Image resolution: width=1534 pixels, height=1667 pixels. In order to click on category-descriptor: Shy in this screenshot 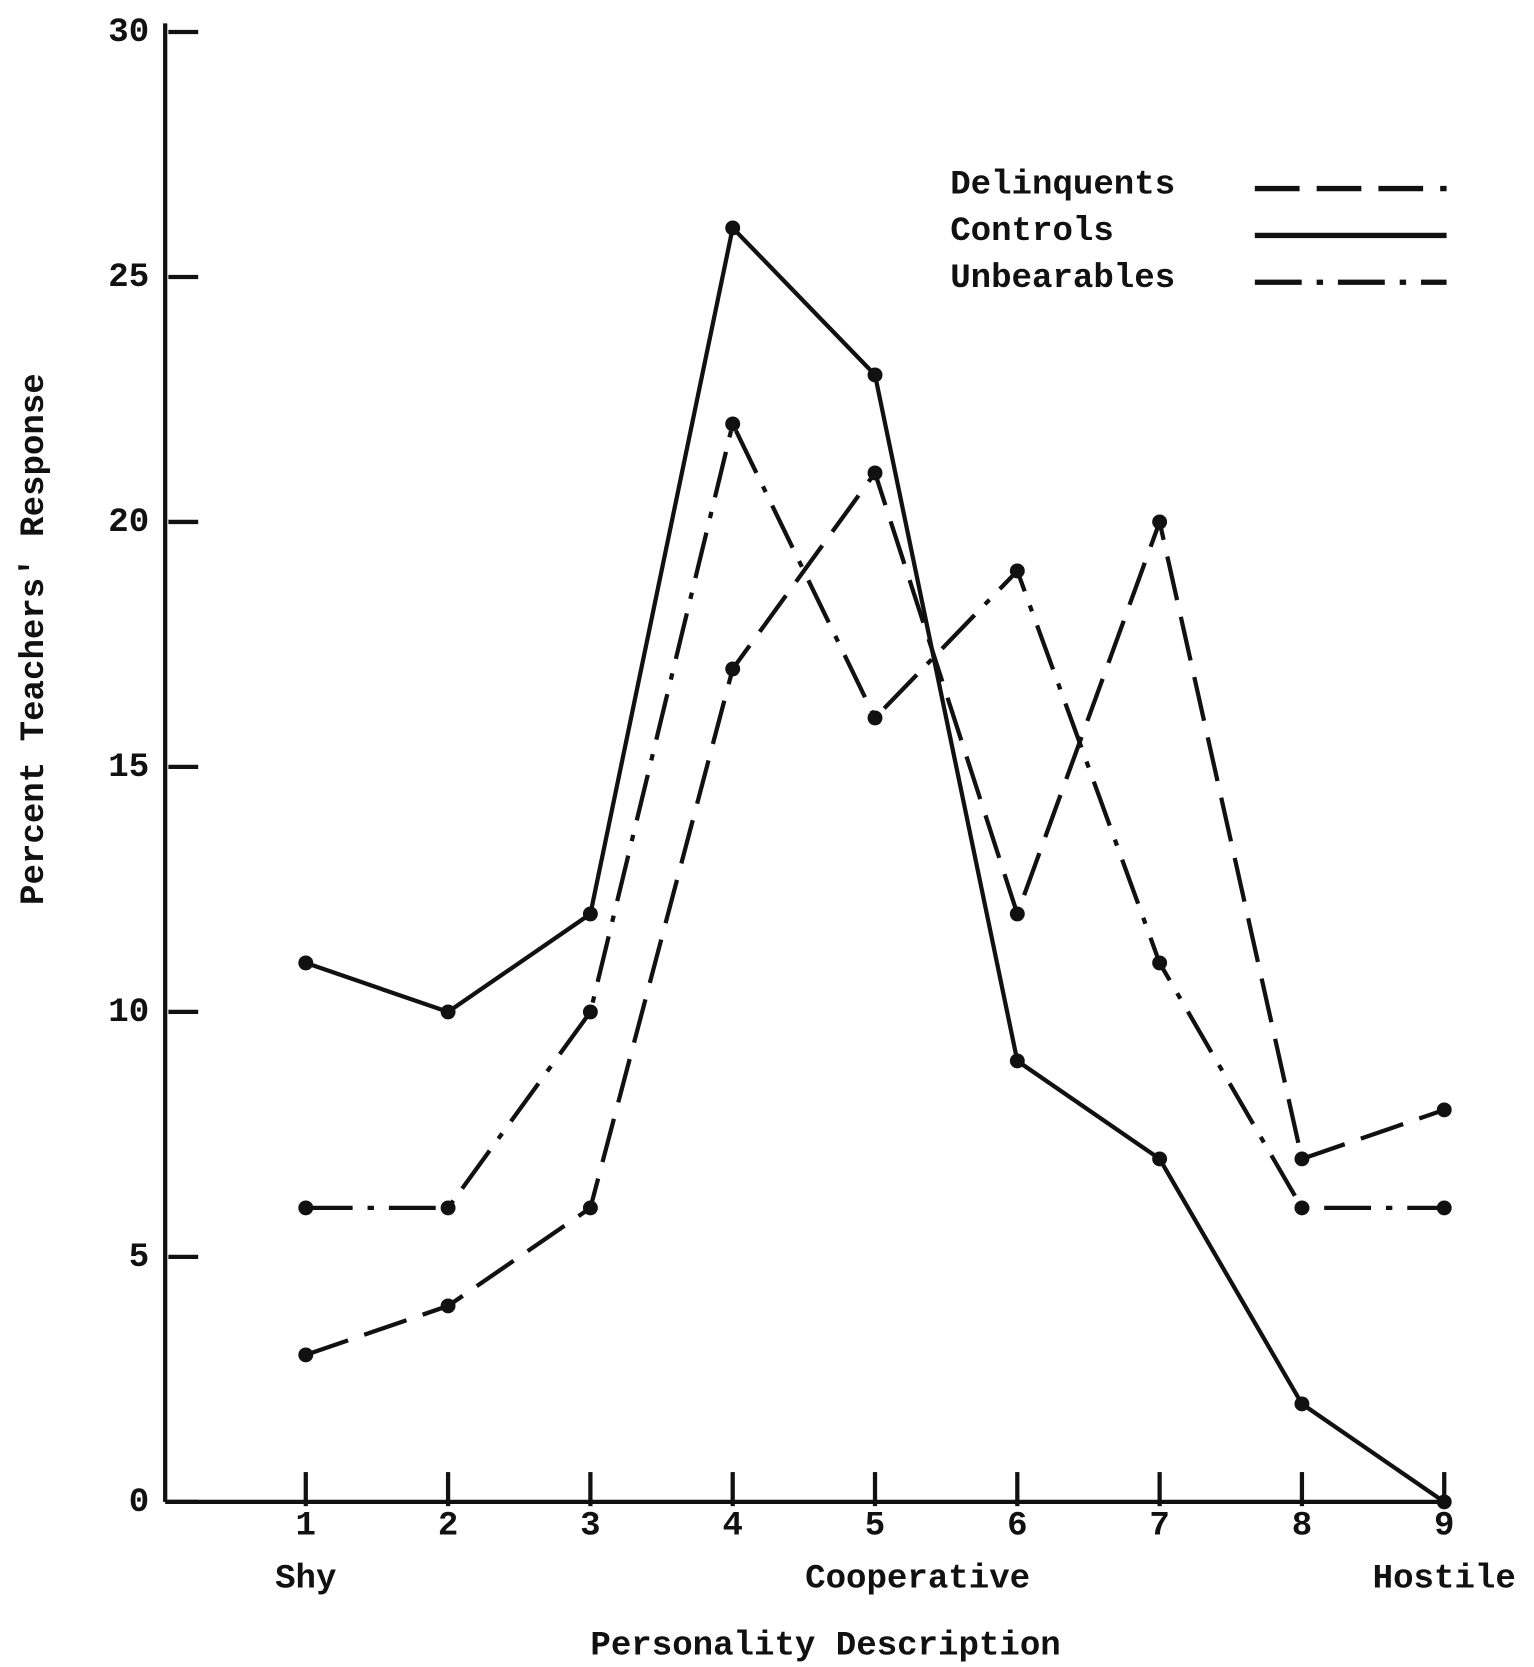, I will do `click(305, 1580)`.